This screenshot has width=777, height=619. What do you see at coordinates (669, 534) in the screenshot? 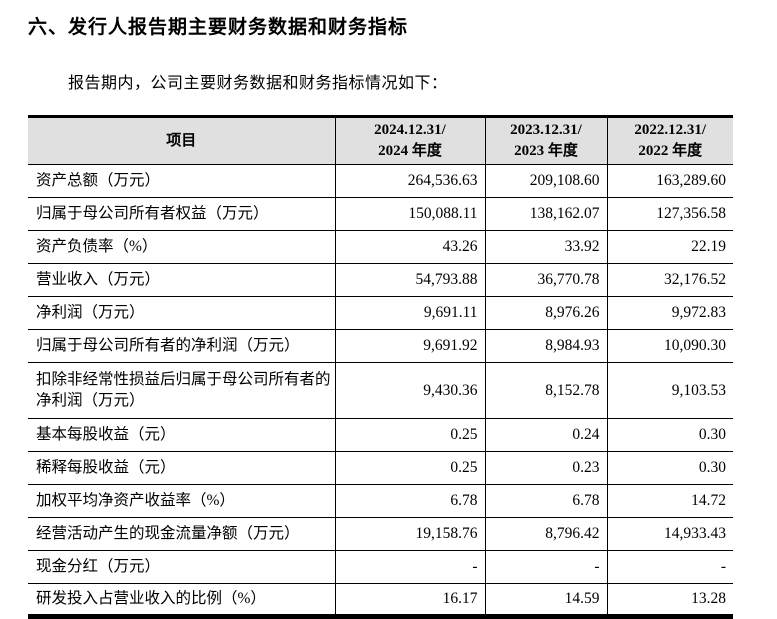
I see `row-value: 14,933.43` at bounding box center [669, 534].